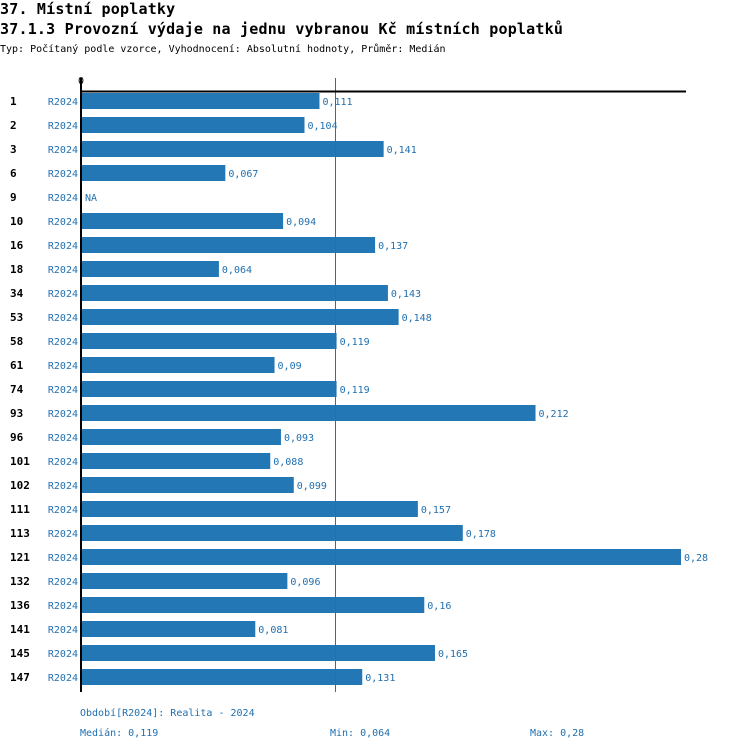  What do you see at coordinates (237, 270) in the screenshot?
I see `value-label: 0,064` at bounding box center [237, 270].